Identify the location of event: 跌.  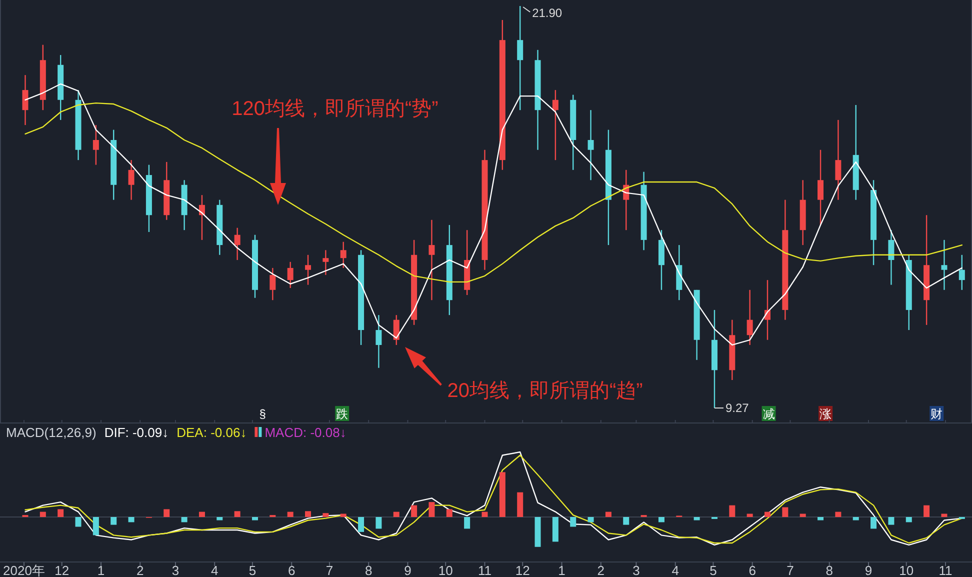
(342, 413).